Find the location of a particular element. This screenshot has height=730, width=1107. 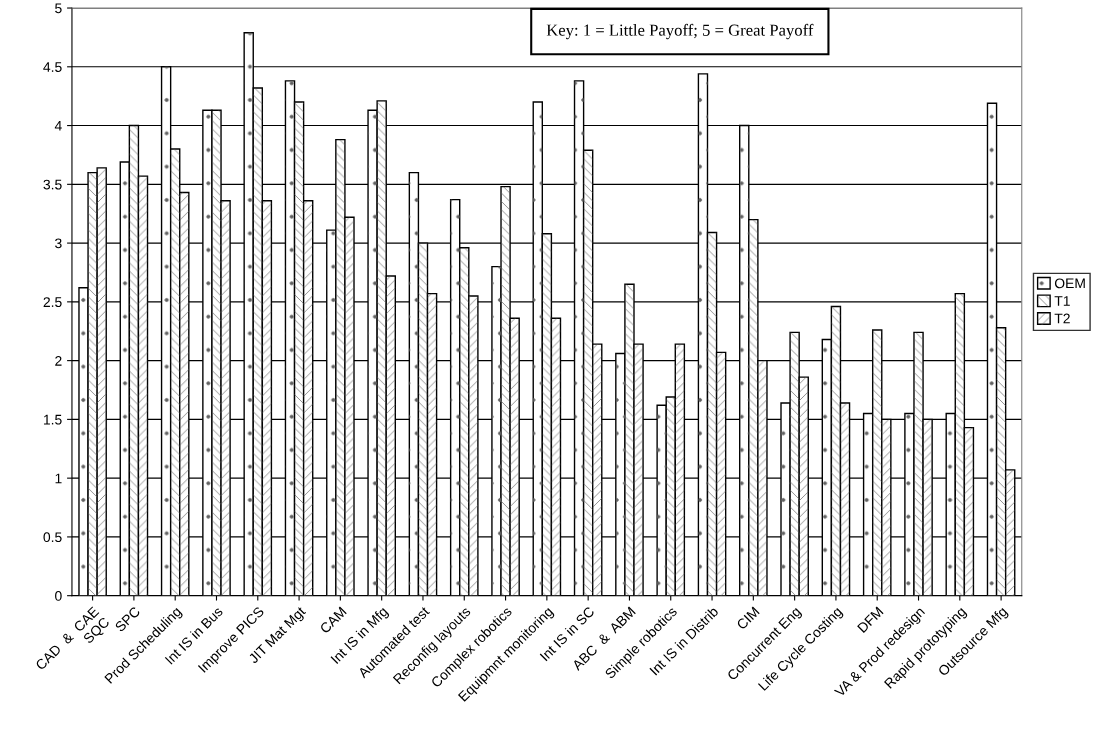

y-tick-label: 5 is located at coordinates (58, 8).